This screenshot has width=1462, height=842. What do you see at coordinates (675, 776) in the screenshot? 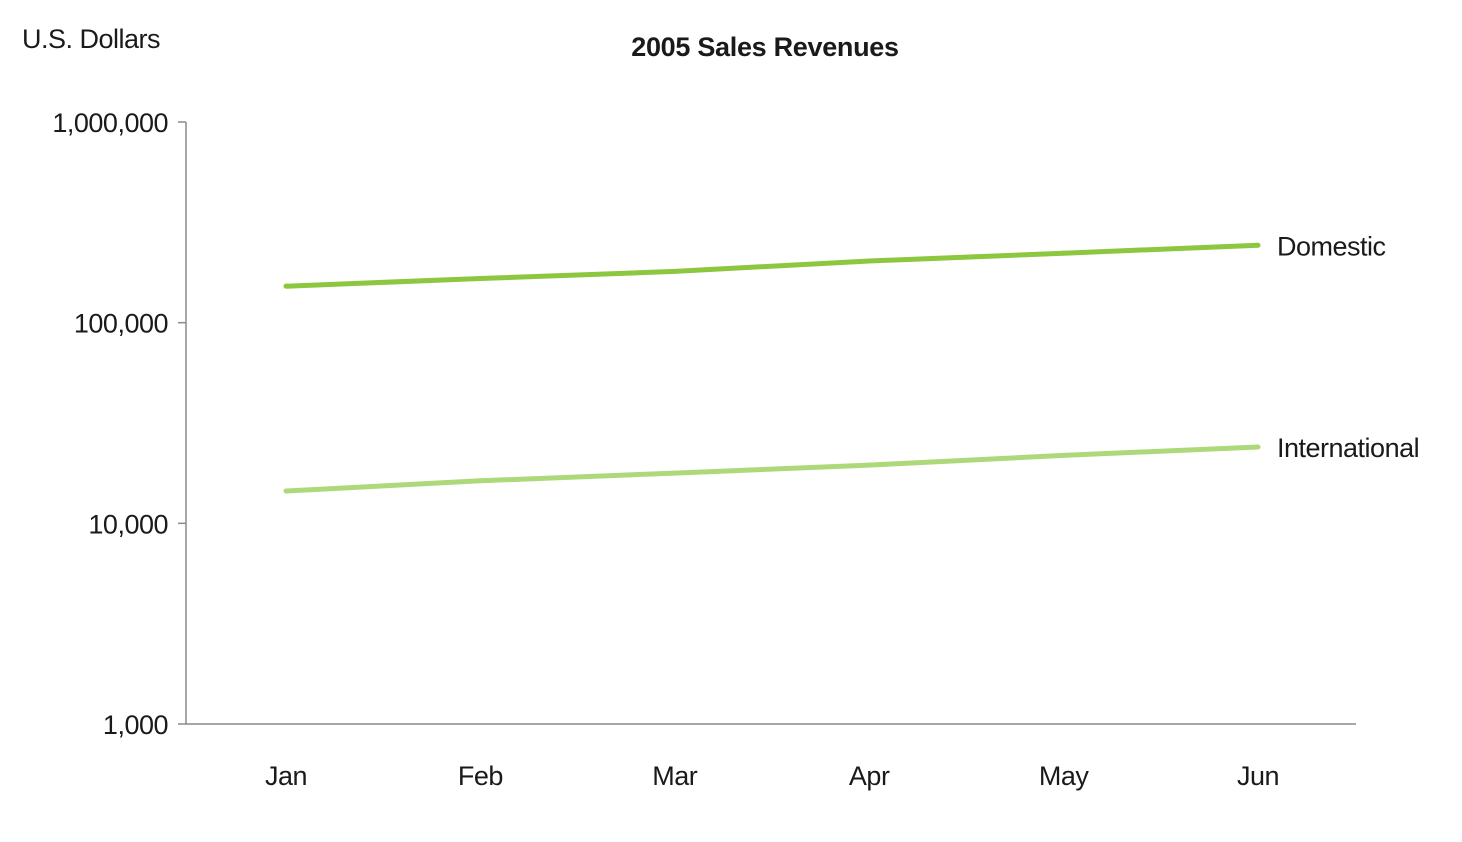
I see `x-tick-label: Mar` at bounding box center [675, 776].